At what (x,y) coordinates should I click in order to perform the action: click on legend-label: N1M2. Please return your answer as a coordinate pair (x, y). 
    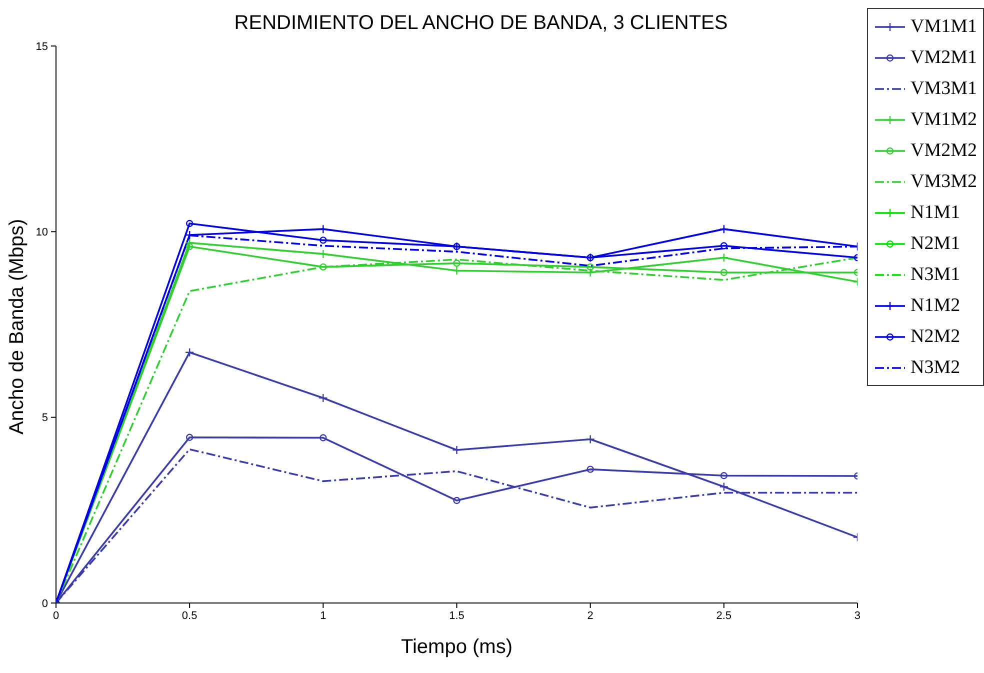
    Looking at the image, I should click on (935, 305).